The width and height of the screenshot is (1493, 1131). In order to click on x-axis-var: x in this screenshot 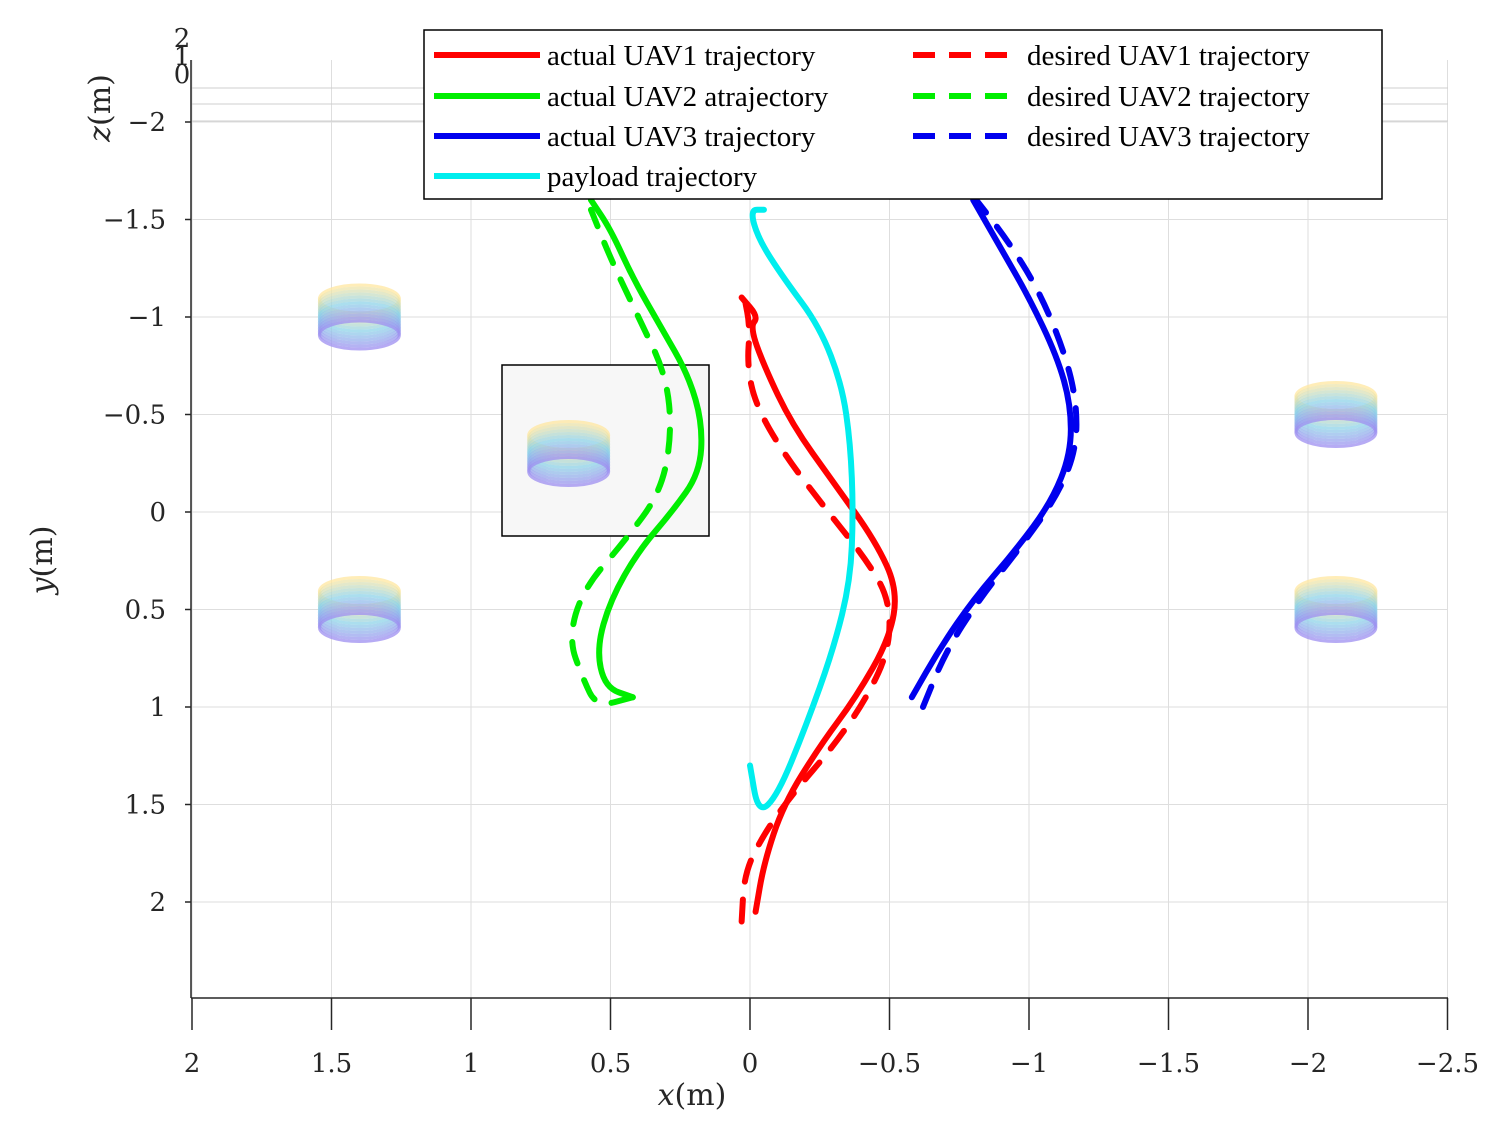, I will do `click(666, 1095)`.